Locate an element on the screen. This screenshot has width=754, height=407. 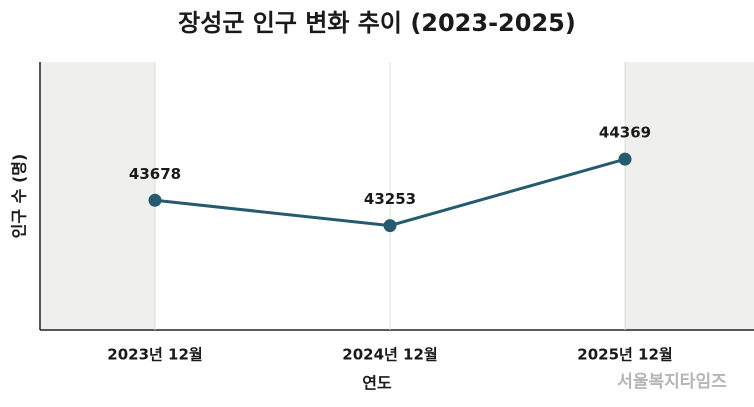
chart-title: 장성군 인구 변화 추이 (2023-2025) is located at coordinates (377, 23).